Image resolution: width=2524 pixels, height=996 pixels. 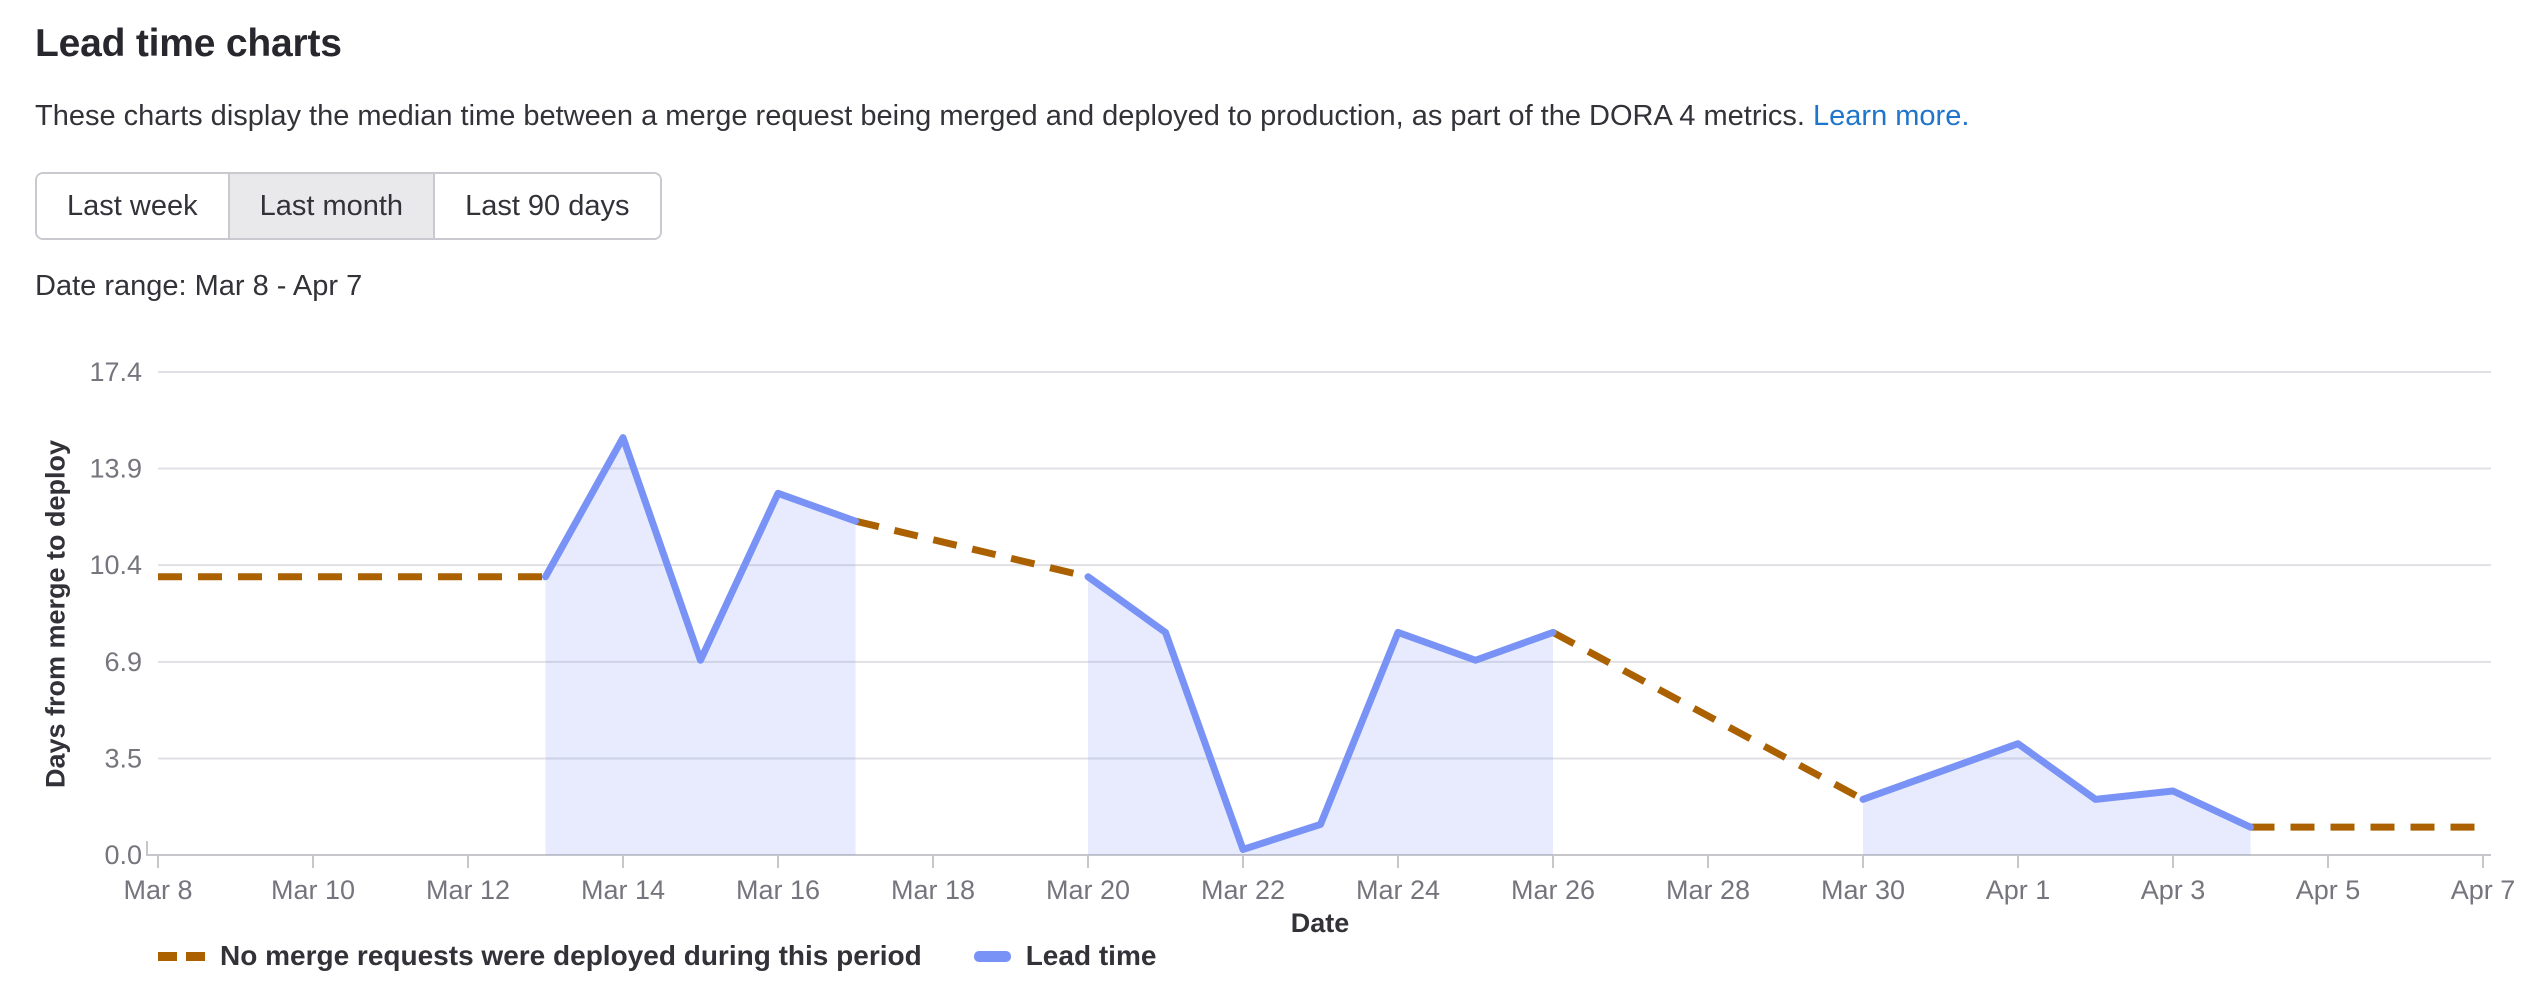 I want to click on x-tick-label: Mar 30, so click(x=1863, y=890).